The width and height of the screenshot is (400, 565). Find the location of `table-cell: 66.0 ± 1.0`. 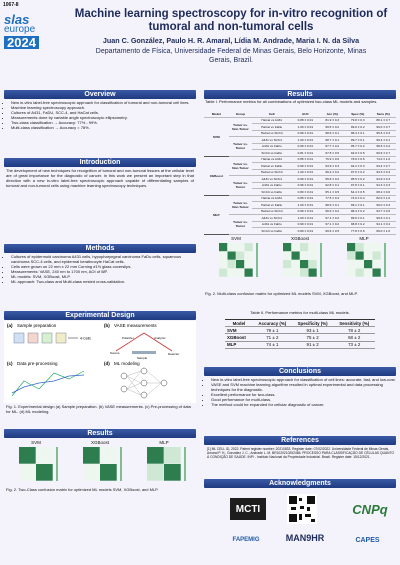

table-cell: 66.0 ± 1.0 is located at coordinates (383, 231).